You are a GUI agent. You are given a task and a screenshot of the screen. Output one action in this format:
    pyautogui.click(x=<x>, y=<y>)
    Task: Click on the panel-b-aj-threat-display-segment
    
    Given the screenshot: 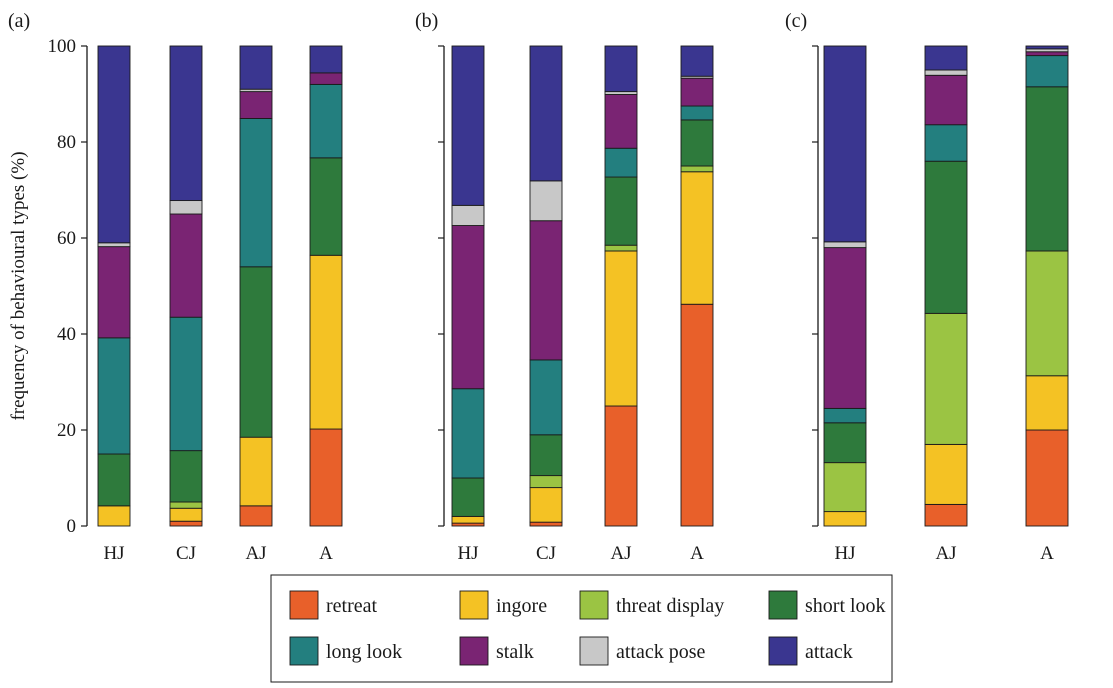 What is the action you would take?
    pyautogui.click(x=621, y=248)
    